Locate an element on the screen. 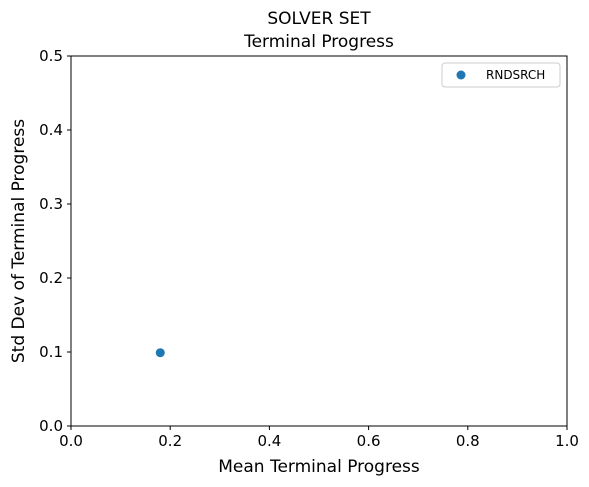  y-tick-label: 0.2 is located at coordinates (51, 278).